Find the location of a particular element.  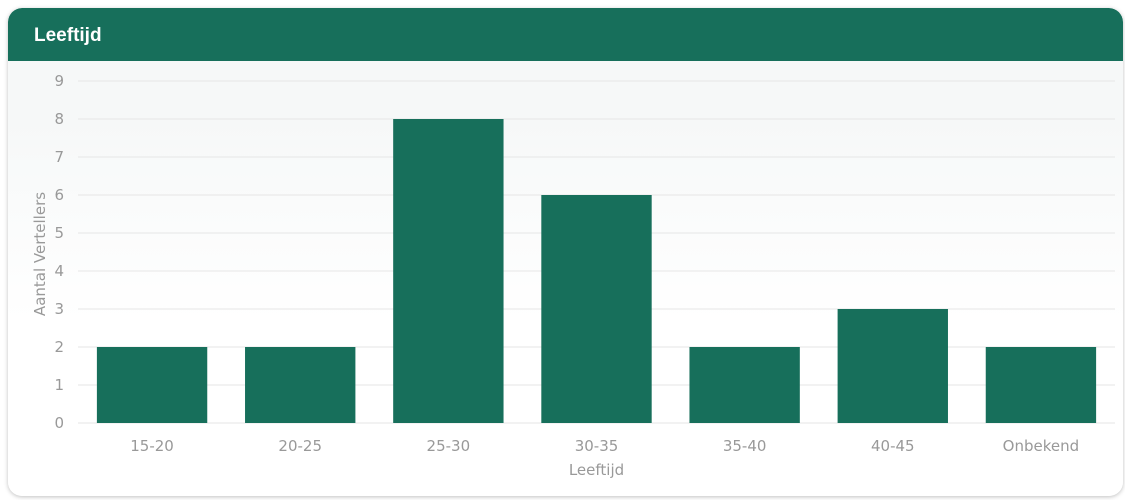

x-tick-label: 40-45 is located at coordinates (893, 446).